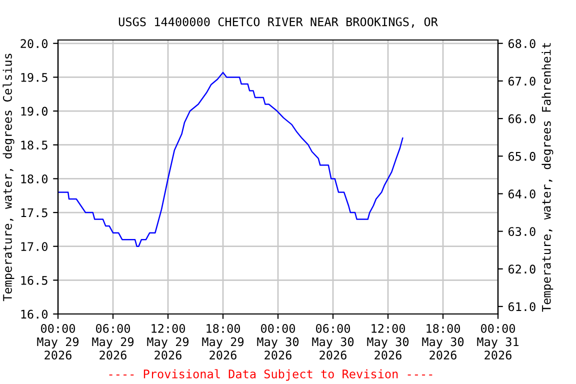 The height and width of the screenshot is (384, 576). What do you see at coordinates (8, 178) in the screenshot?
I see `y-axis-title: Temperature, water, degrees Celsius` at bounding box center [8, 178].